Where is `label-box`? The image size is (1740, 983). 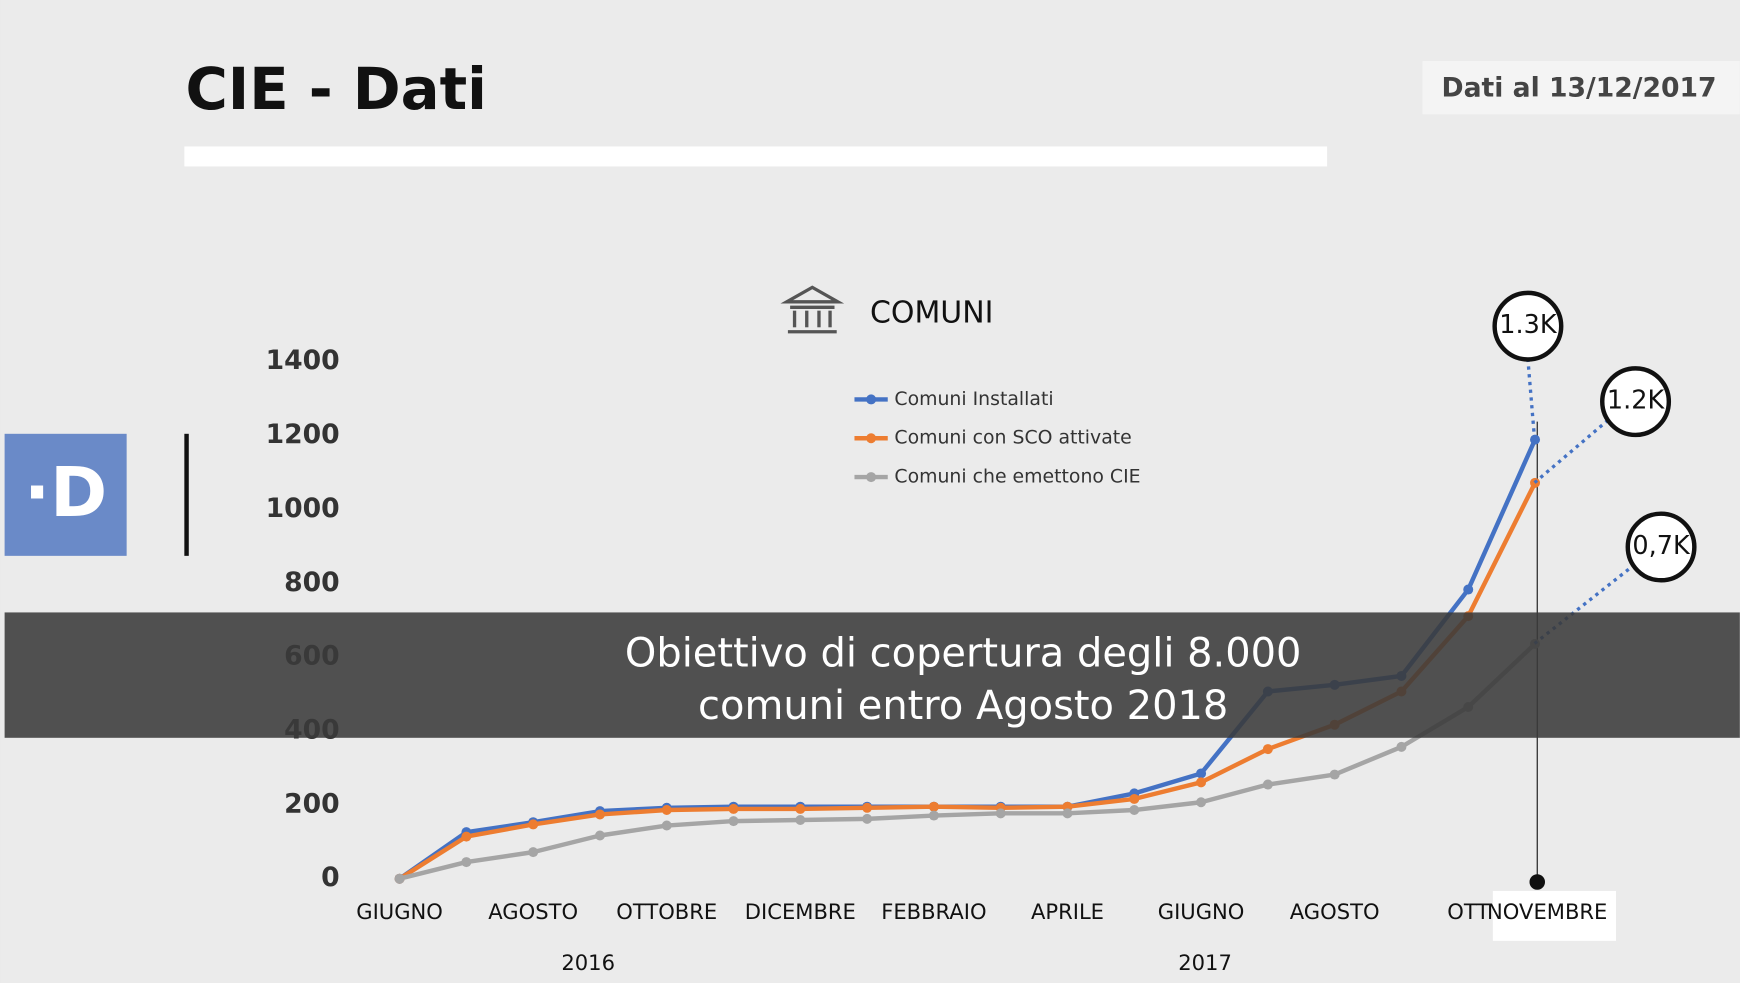 label-box is located at coordinates (1554, 915).